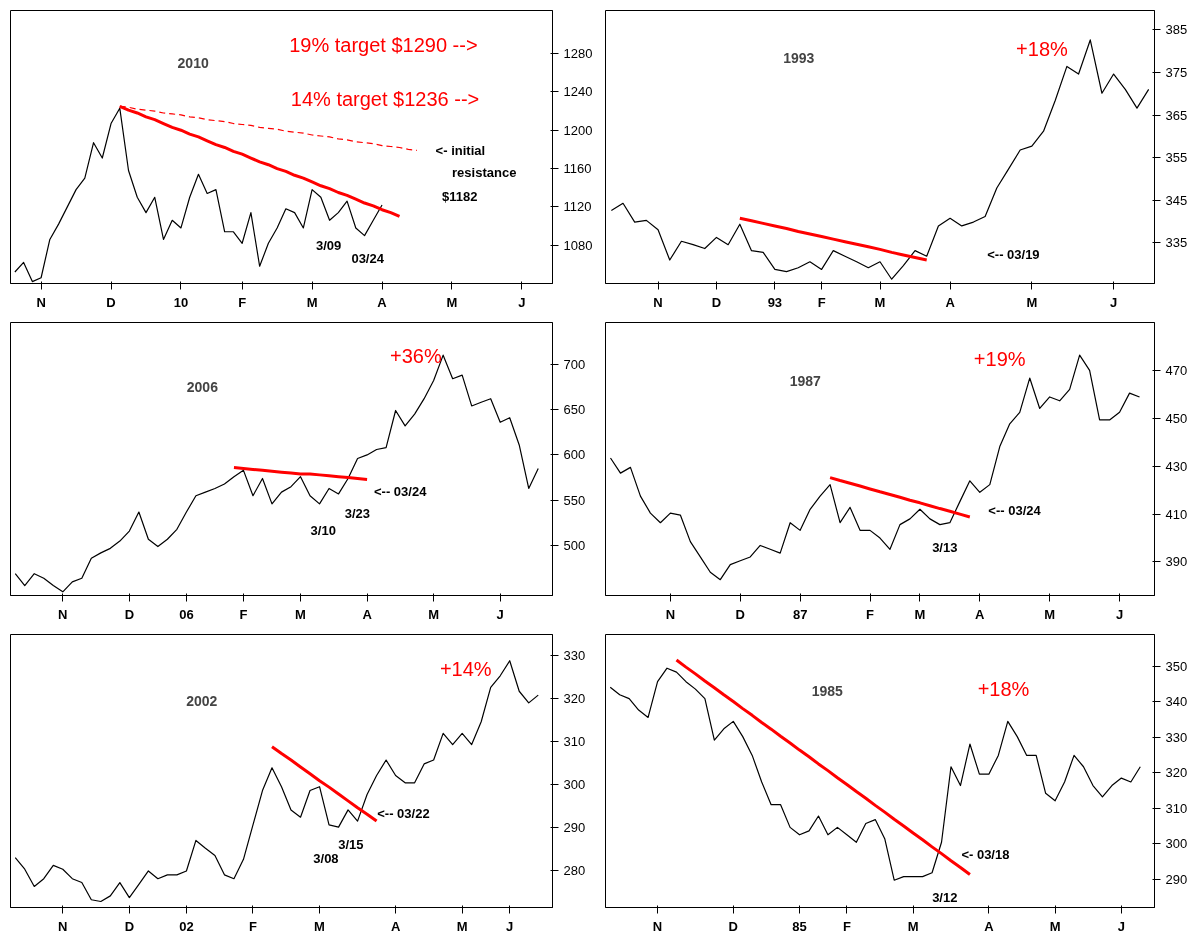 This screenshot has width=1201, height=951. I want to click on y-tick-label: 600, so click(574, 455).